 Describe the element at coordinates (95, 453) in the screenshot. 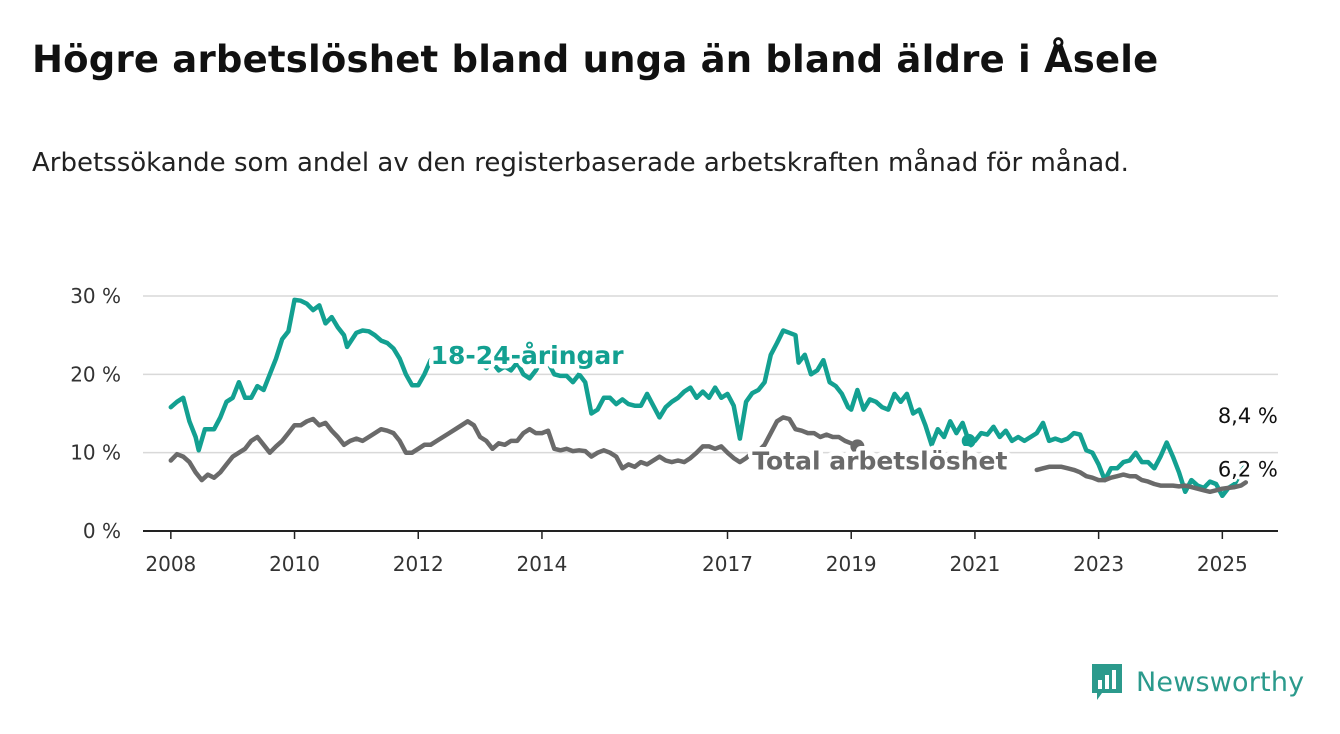

I see `y-tick-label: 10 %` at that location.